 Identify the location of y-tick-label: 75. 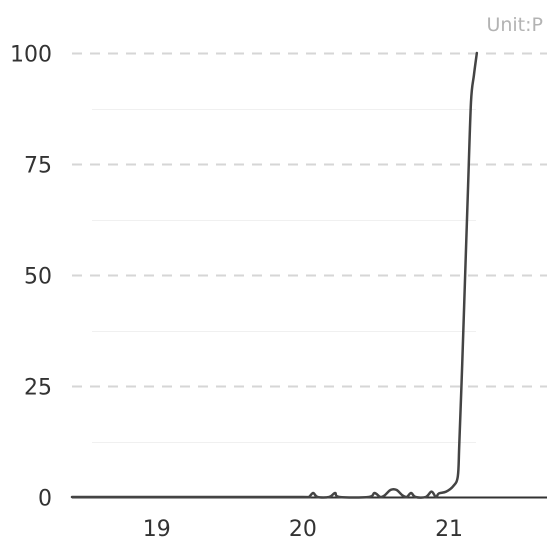
(38, 166).